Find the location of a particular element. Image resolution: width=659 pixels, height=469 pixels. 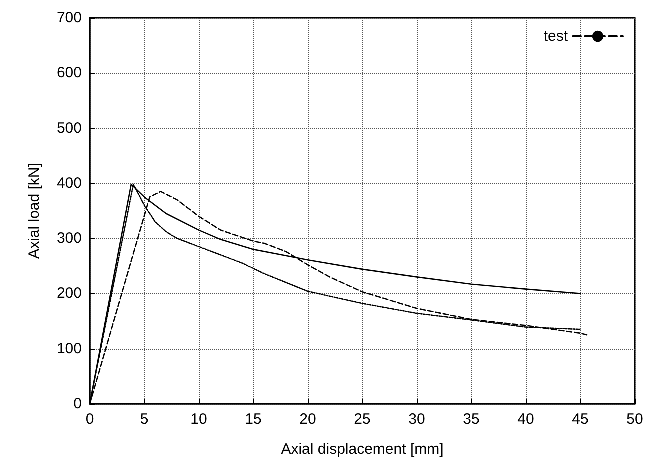

y-tick-label: 700 is located at coordinates (69, 18).